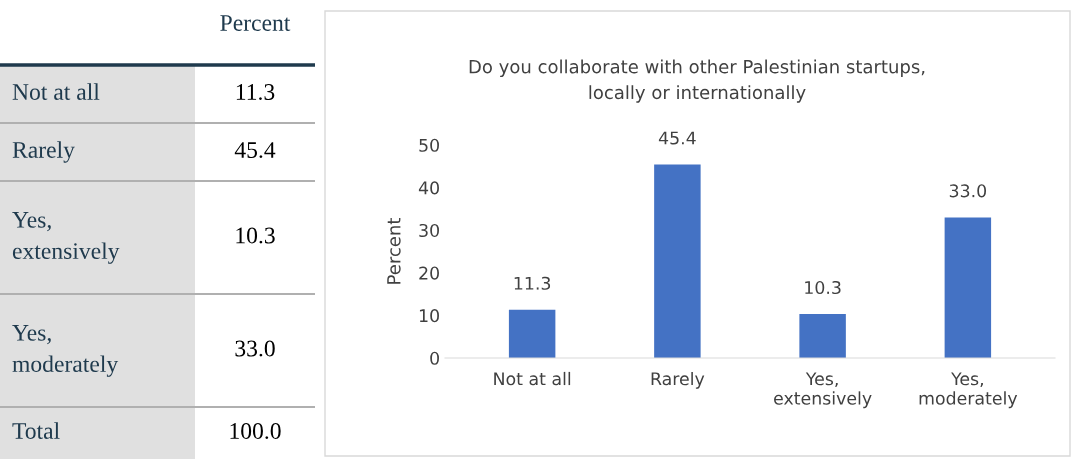 This screenshot has width=1076, height=466. What do you see at coordinates (434, 358) in the screenshot?
I see `y-tick-label: 0` at bounding box center [434, 358].